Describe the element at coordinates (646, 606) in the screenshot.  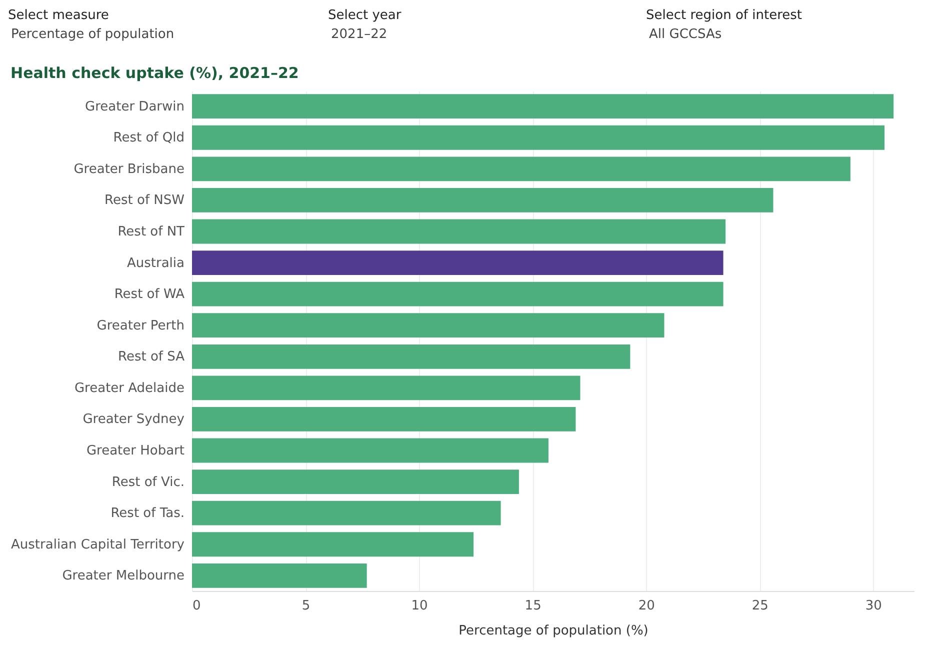
I see `x-tick-label: 20` at that location.